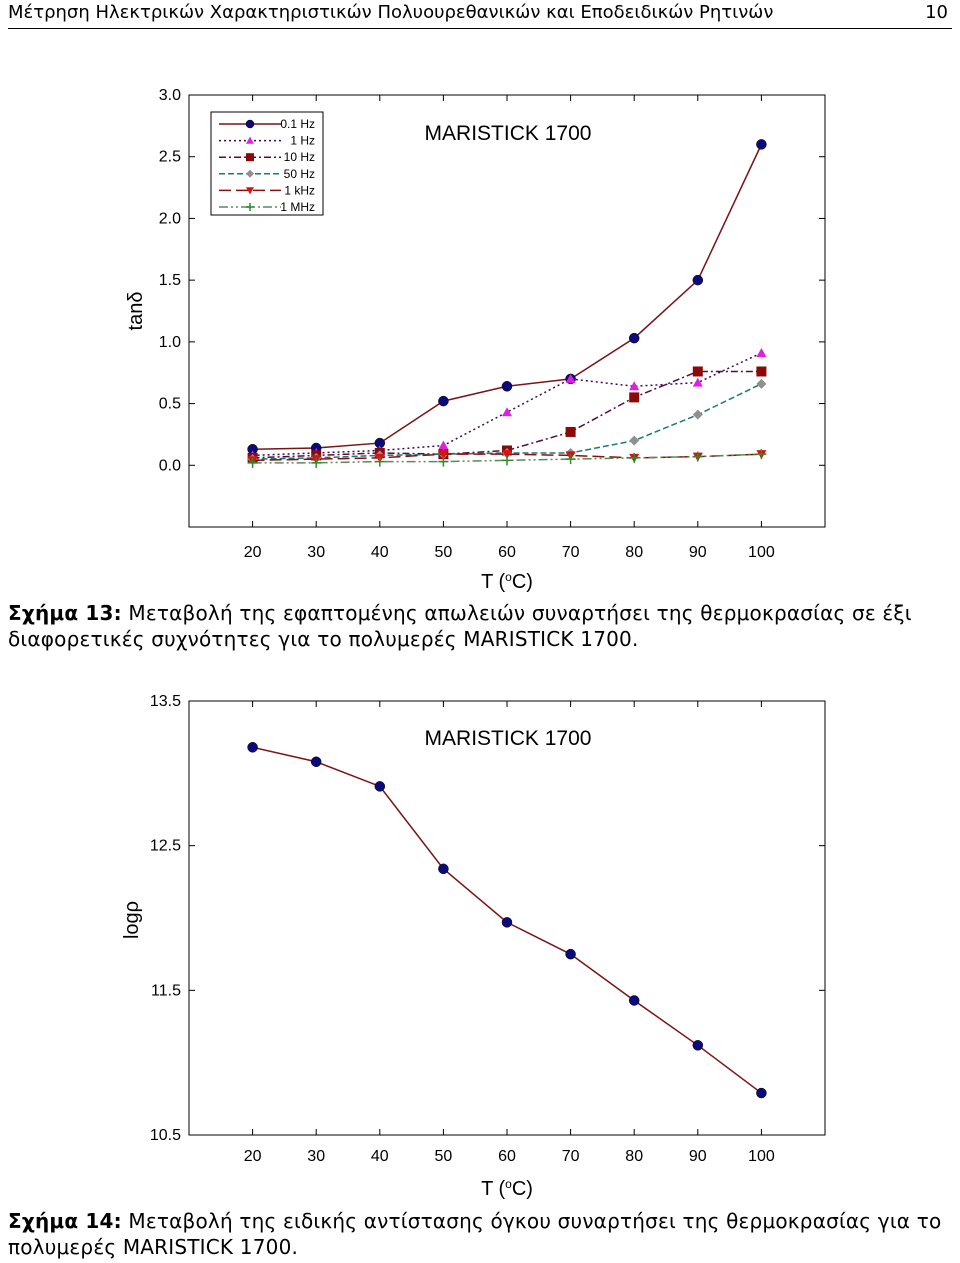 This screenshot has width=960, height=1263. I want to click on y-tick-label: 1.0, so click(170, 342).